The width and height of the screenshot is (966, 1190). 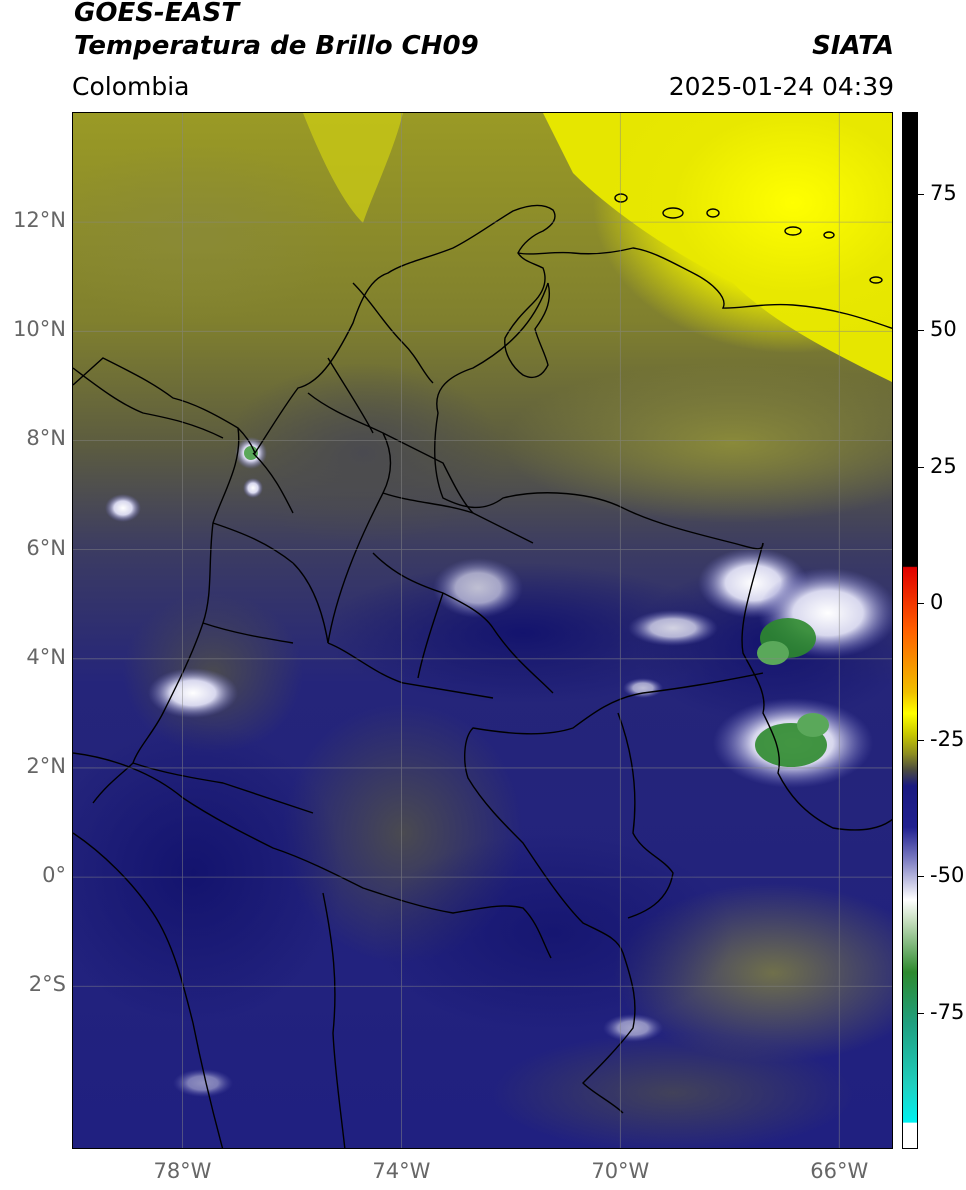 I want to click on colorbar-tick-label: 0, so click(x=937, y=602).